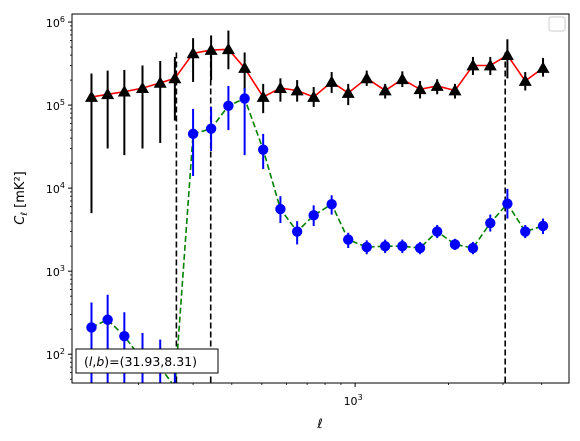 This screenshot has width=580, height=441. I want to click on legend-box, so click(557, 24).